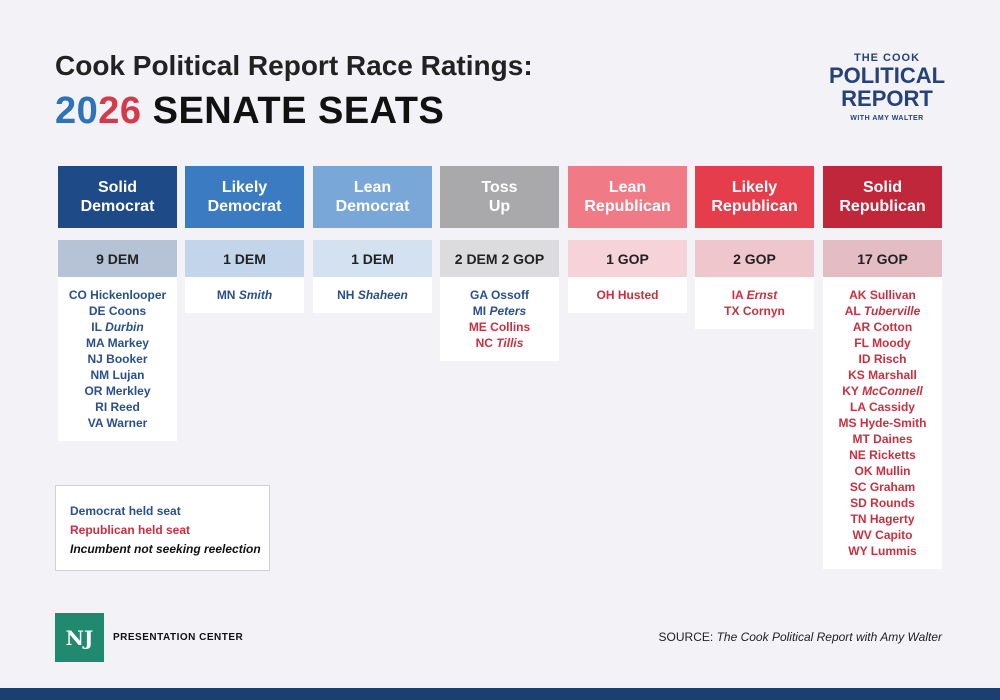  I want to click on seat-entry: TX Cornyn, so click(754, 311).